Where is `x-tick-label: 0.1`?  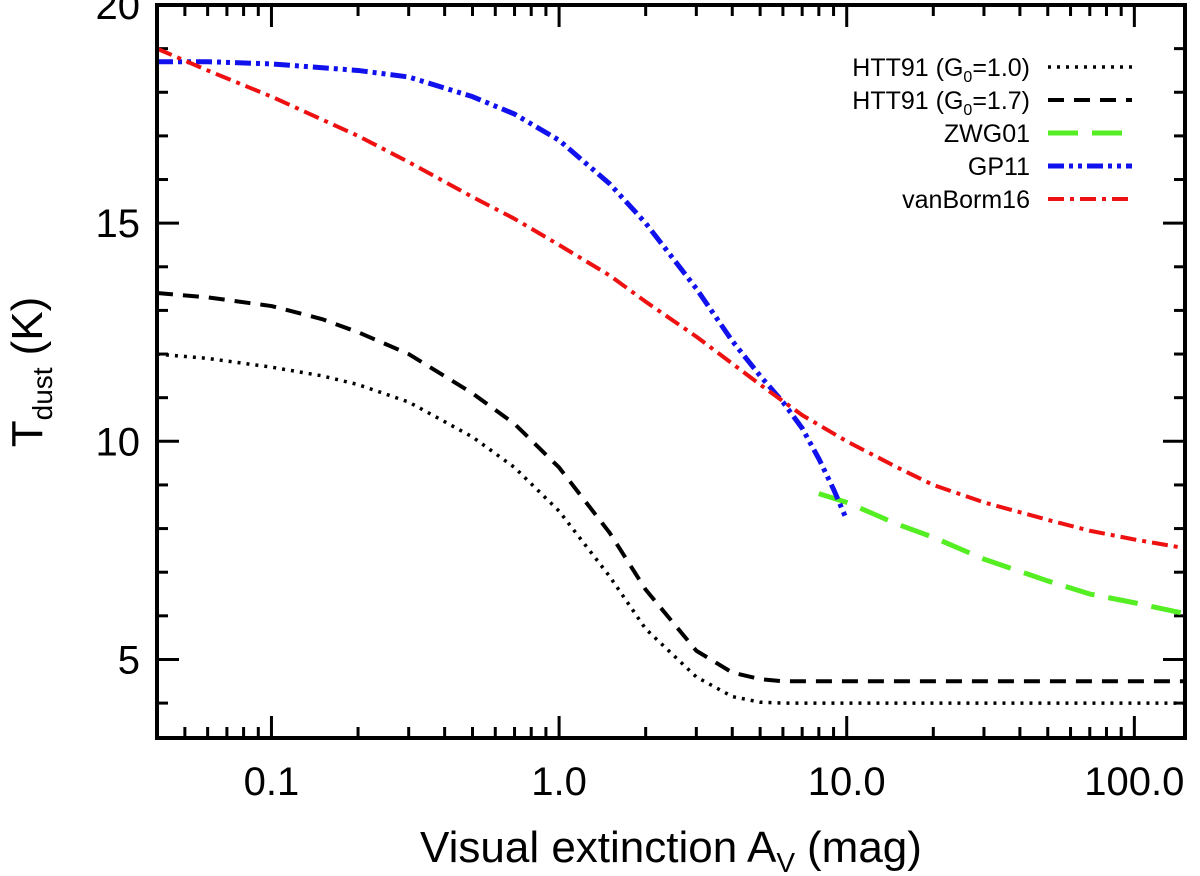 x-tick-label: 0.1 is located at coordinates (272, 782).